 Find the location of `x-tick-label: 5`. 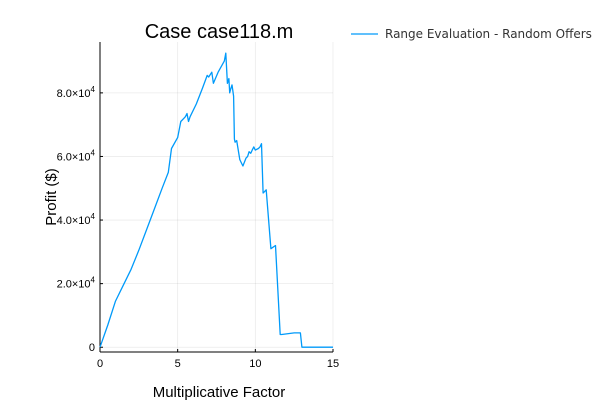

x-tick-label: 5 is located at coordinates (178, 364).